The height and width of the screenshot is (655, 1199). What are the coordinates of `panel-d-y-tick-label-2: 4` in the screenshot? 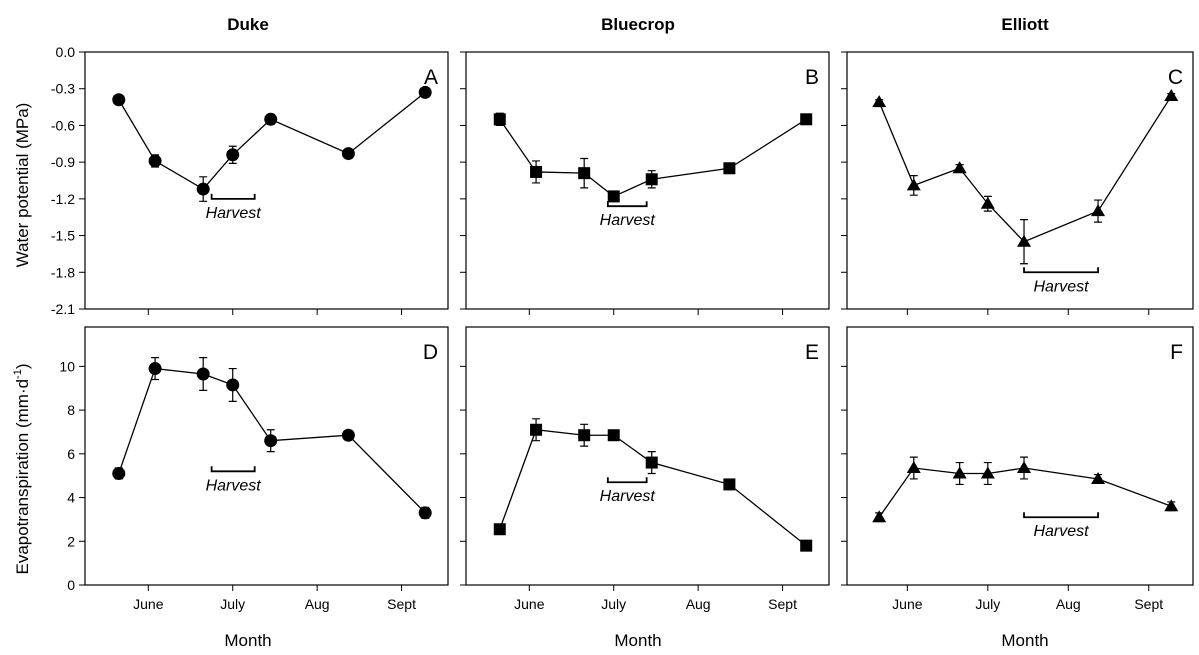 It's located at (71, 498).